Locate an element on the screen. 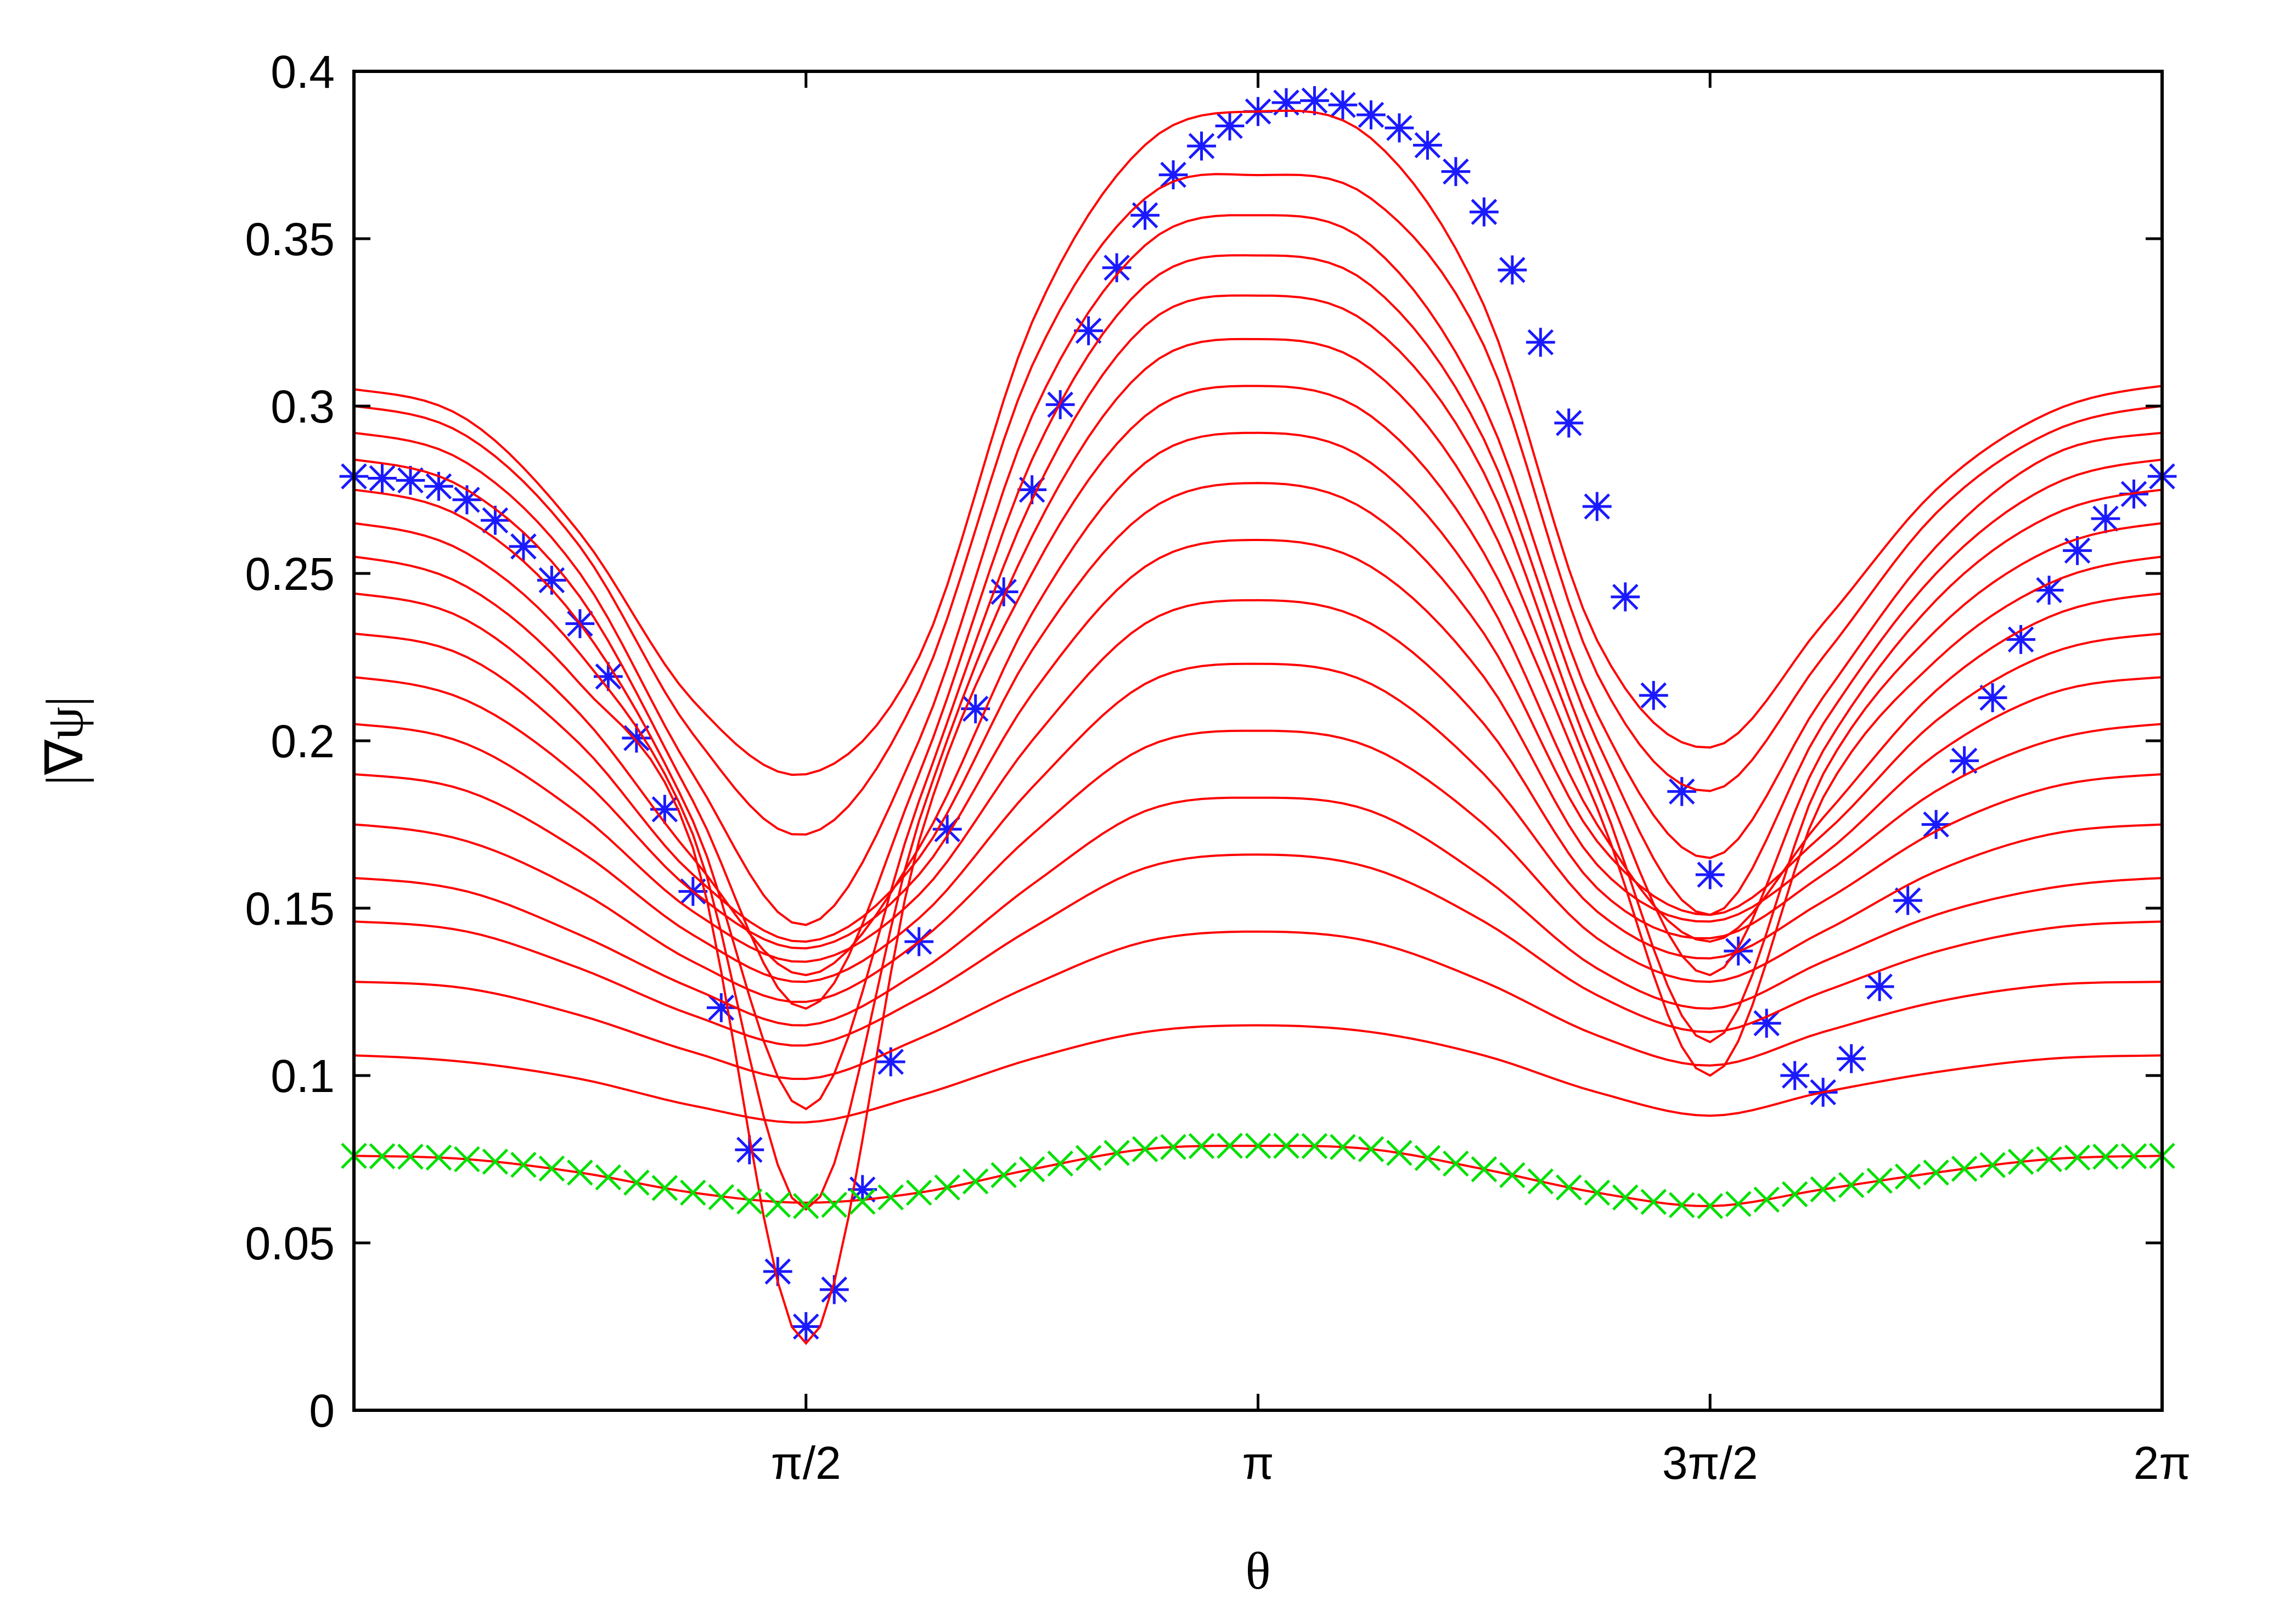 This screenshot has width=2296, height=1610. x-tick-label: π/2 is located at coordinates (806, 1463).